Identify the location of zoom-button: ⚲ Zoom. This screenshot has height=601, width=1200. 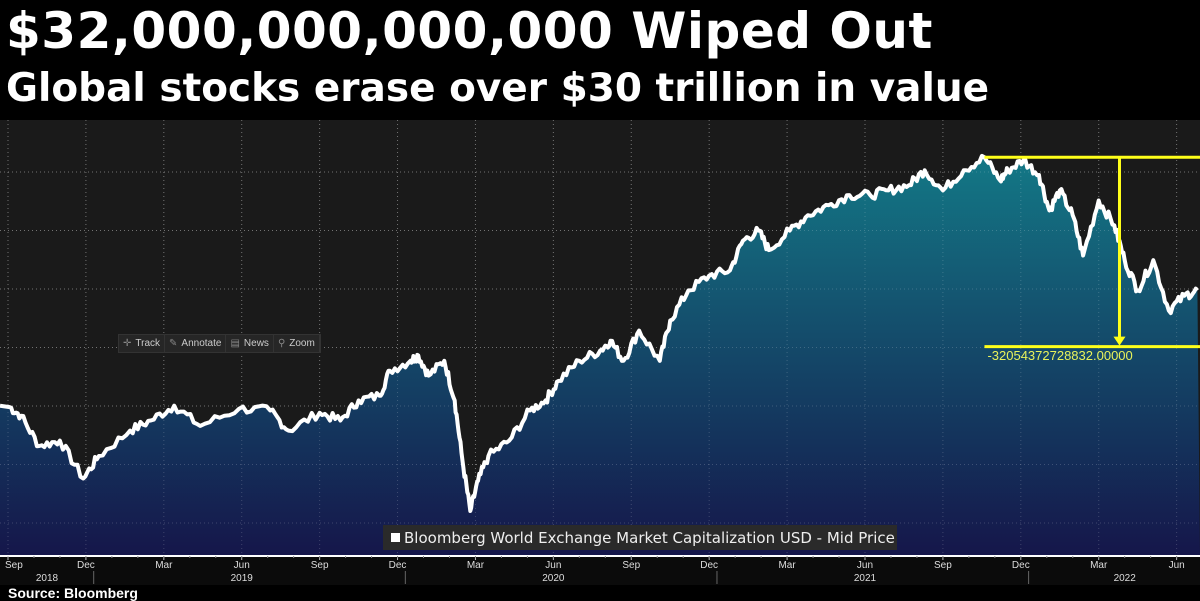
(297, 343).